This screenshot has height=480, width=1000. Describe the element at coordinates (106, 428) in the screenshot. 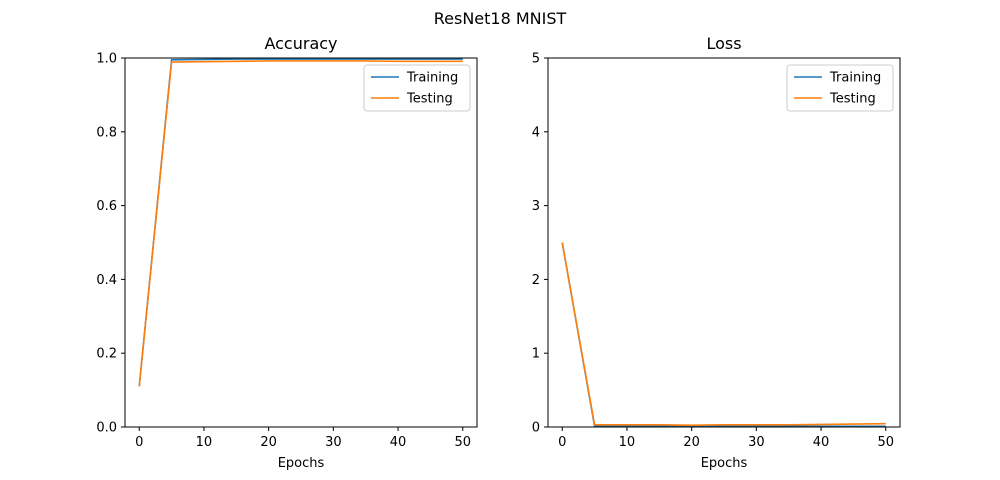

I see `accuracy-y-tick-label: 0.0` at that location.